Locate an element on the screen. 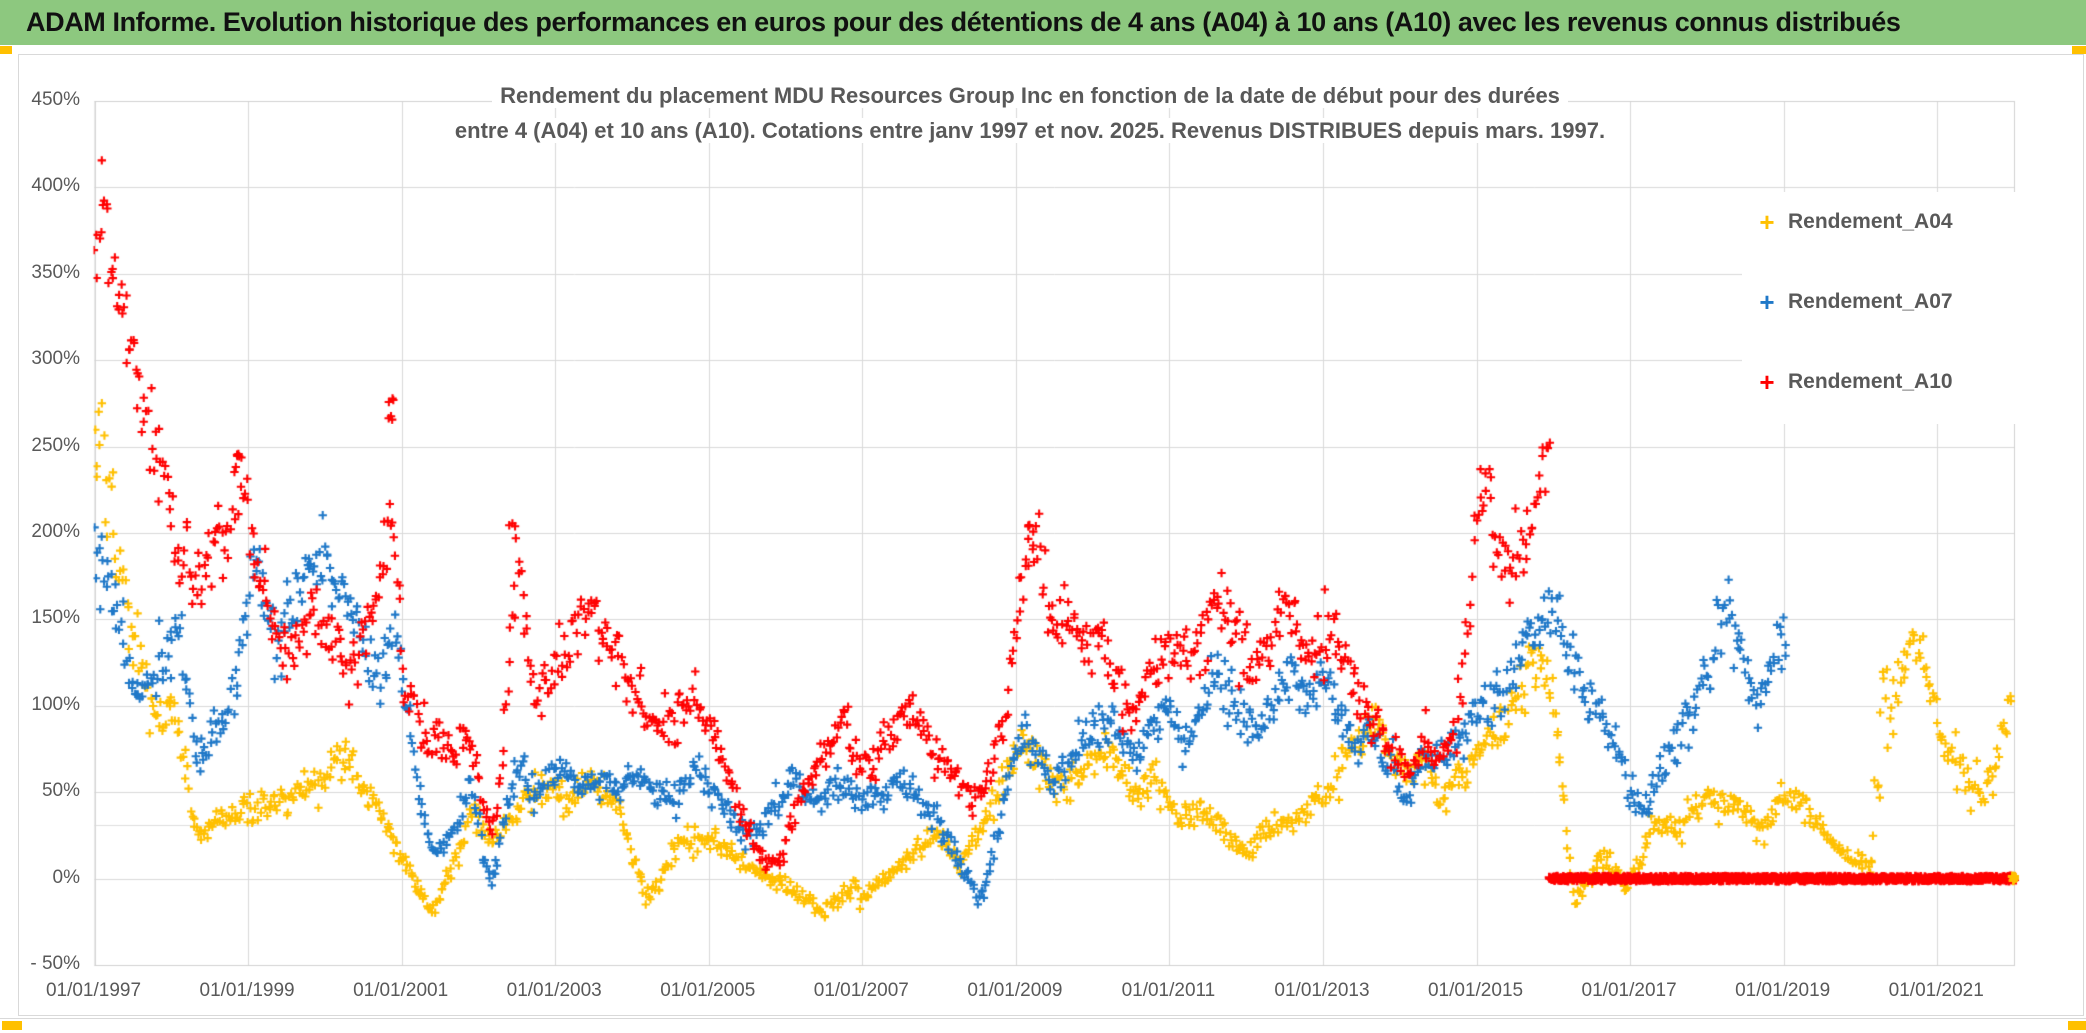 The image size is (2086, 1033). legend-label: Rendement_A07 is located at coordinates (1870, 301).